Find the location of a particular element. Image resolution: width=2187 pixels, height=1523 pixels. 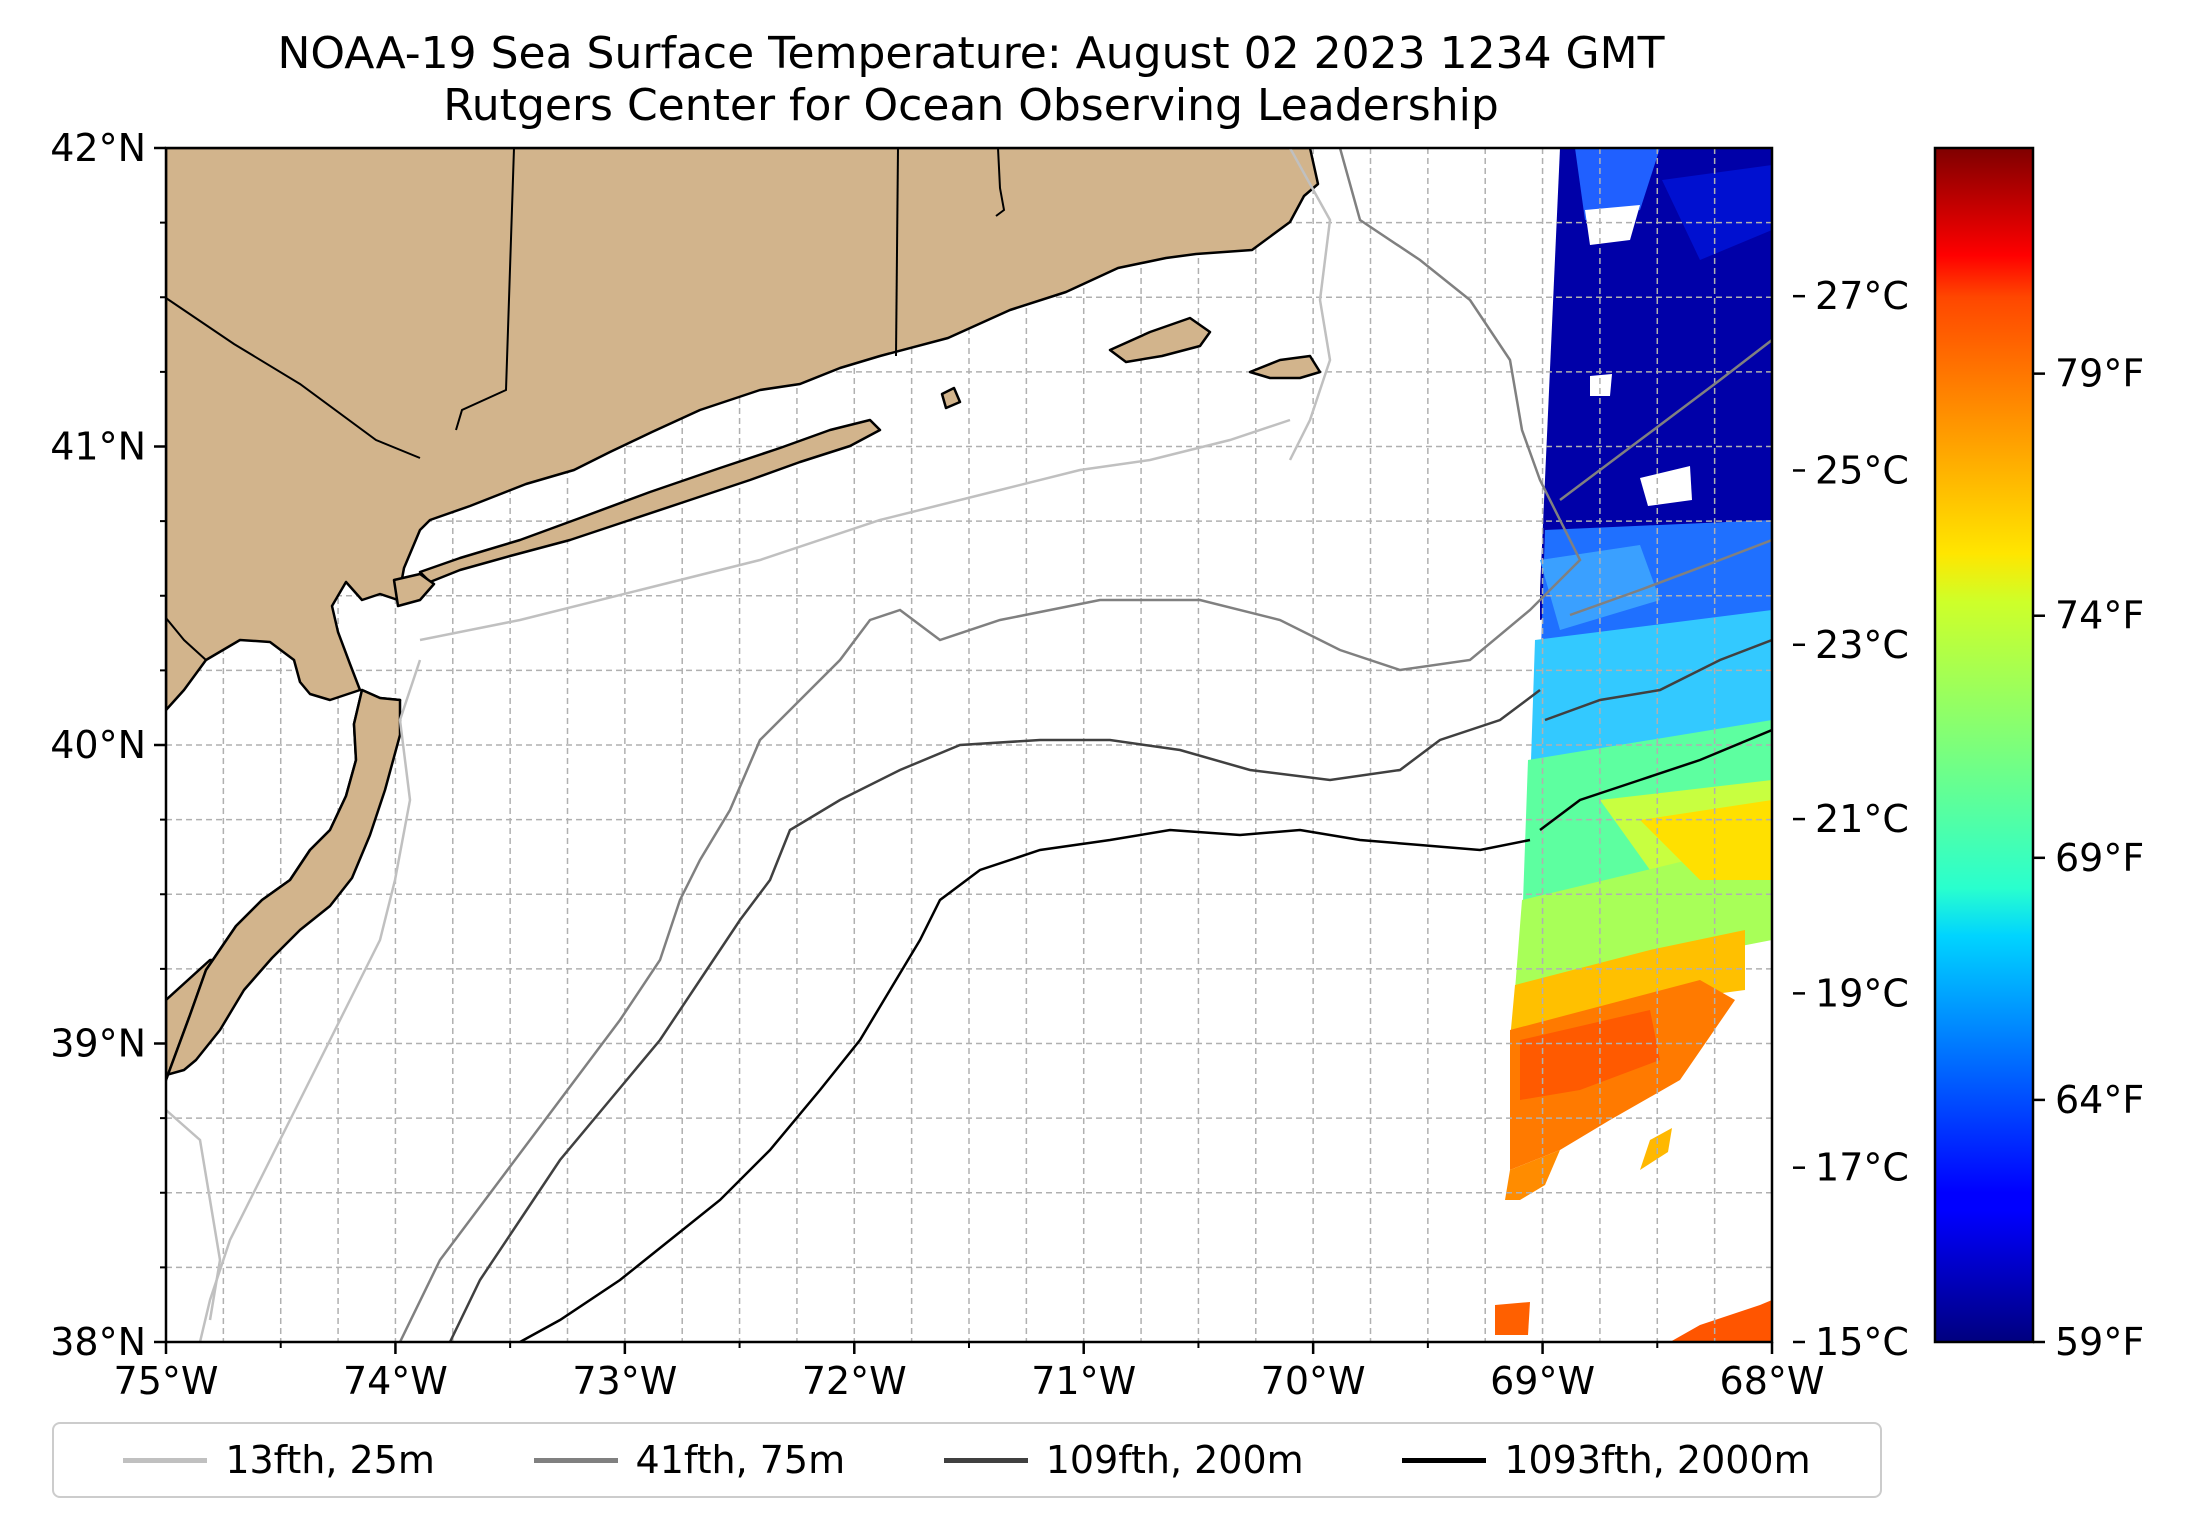

colorbar is located at coordinates (1984, 745).